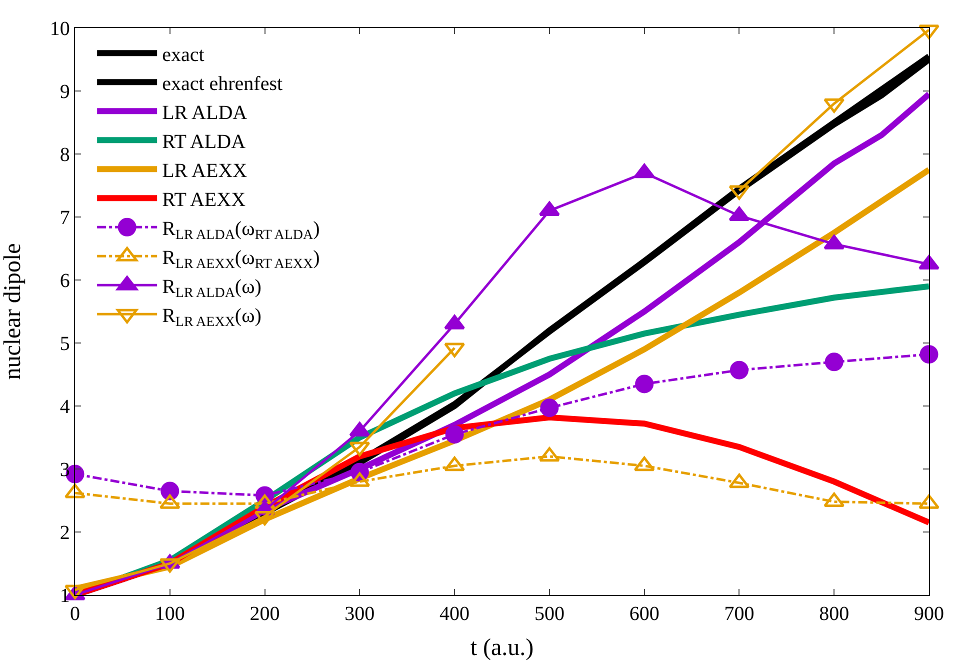 Image resolution: width=956 pixels, height=661 pixels. I want to click on legend-label: R$_{LR ALDA}$(ω$_{RT ALDA}$), so click(241, 231).